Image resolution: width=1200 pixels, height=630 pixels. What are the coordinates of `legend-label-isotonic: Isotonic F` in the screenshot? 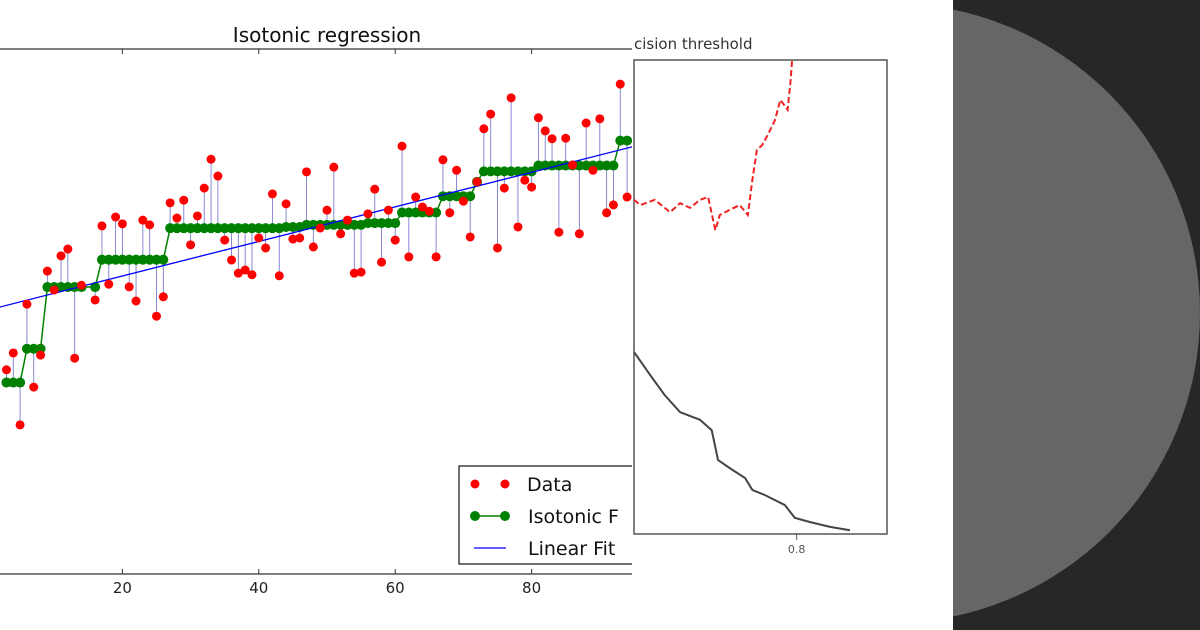 It's located at (573, 517).